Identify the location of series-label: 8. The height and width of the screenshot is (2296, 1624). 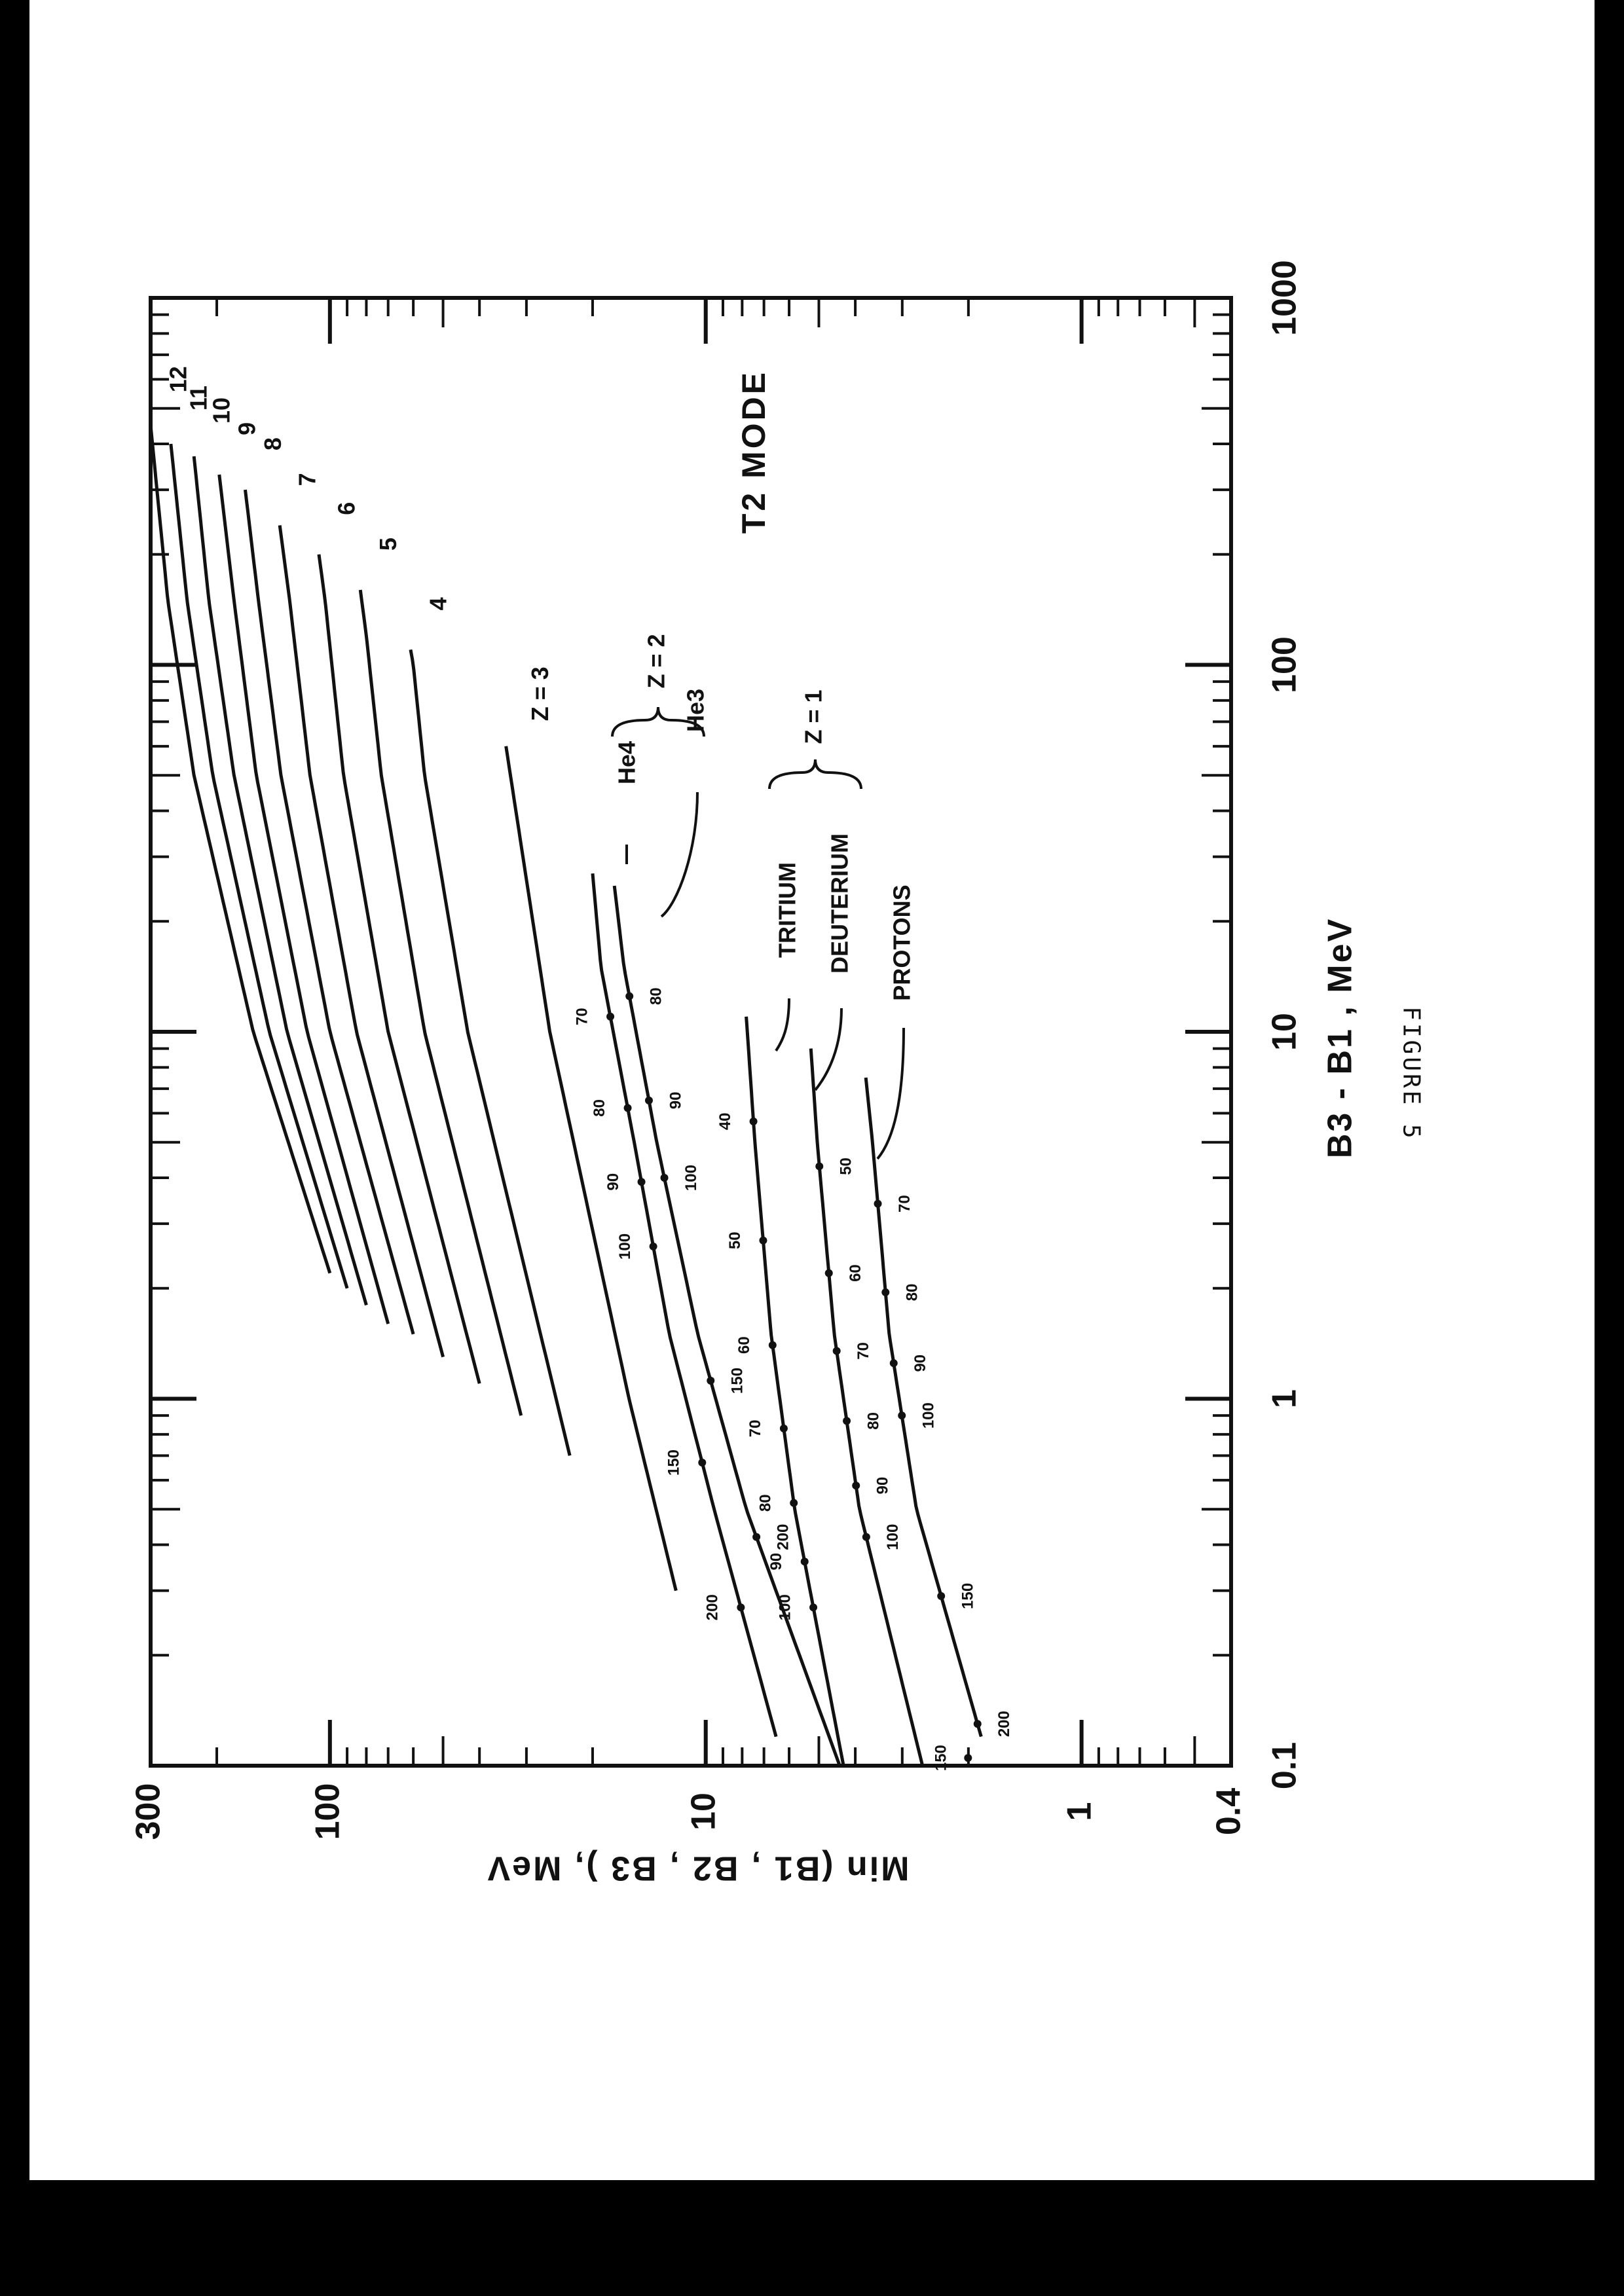
(272, 443).